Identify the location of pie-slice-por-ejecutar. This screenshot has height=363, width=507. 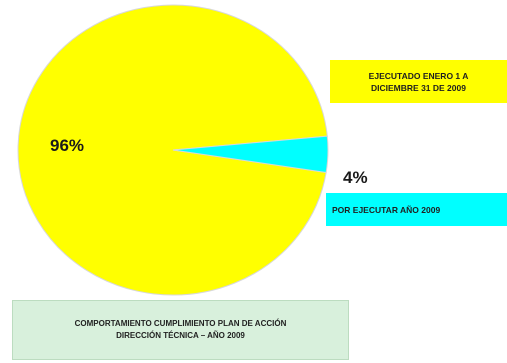
(250, 154).